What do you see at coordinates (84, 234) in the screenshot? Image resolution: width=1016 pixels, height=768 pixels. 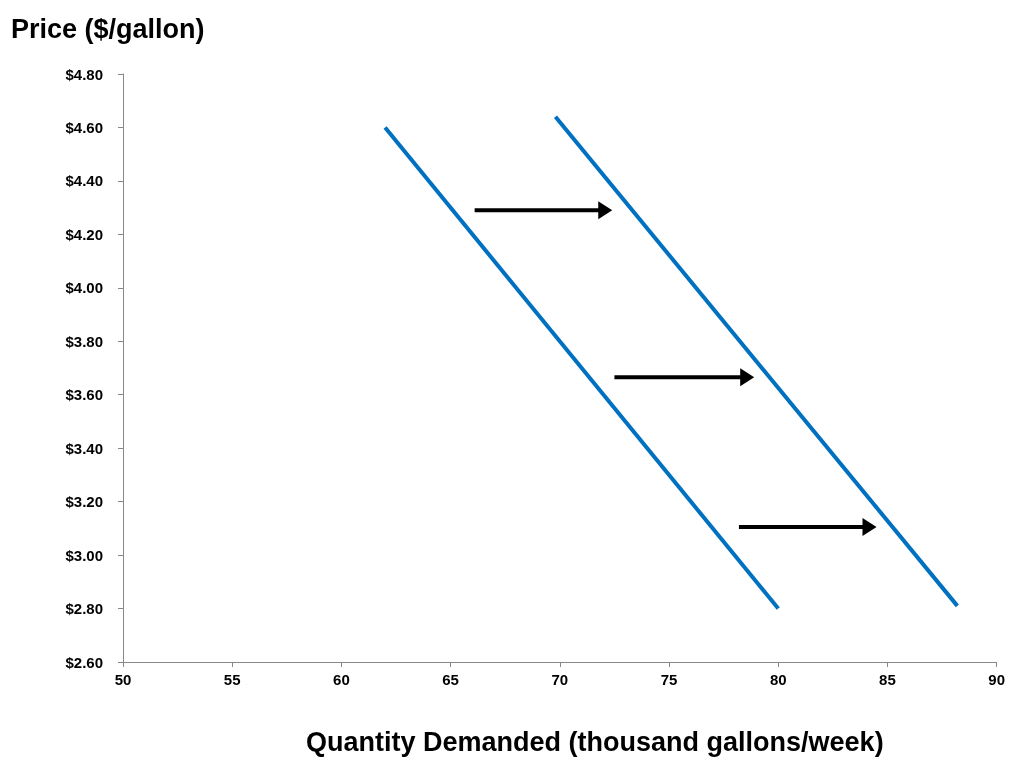 I see `y-tick-label: $4.20` at bounding box center [84, 234].